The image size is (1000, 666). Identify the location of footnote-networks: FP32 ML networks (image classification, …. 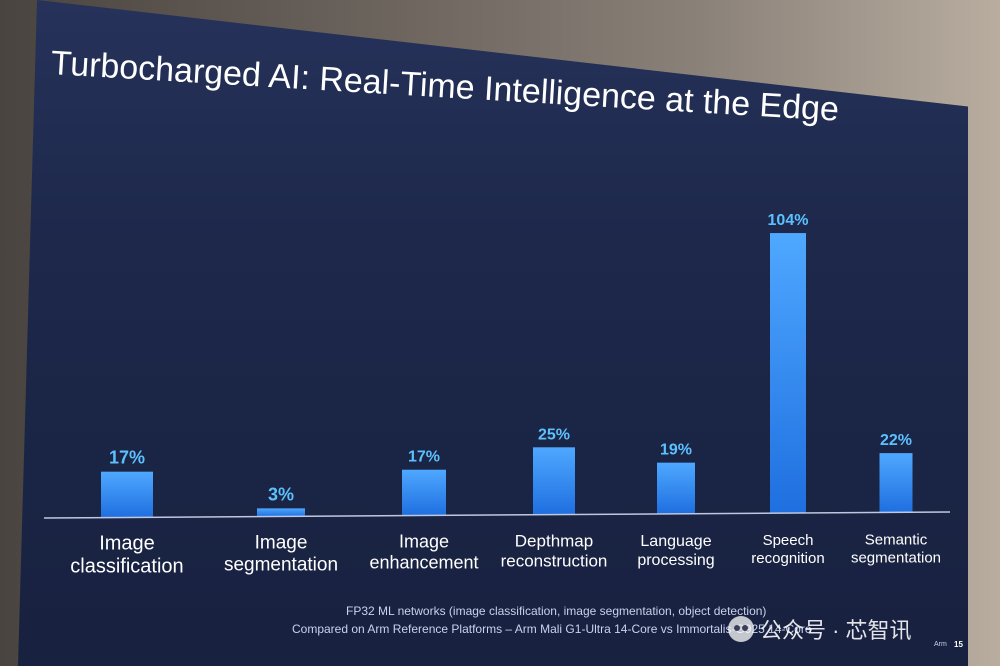
(556, 611).